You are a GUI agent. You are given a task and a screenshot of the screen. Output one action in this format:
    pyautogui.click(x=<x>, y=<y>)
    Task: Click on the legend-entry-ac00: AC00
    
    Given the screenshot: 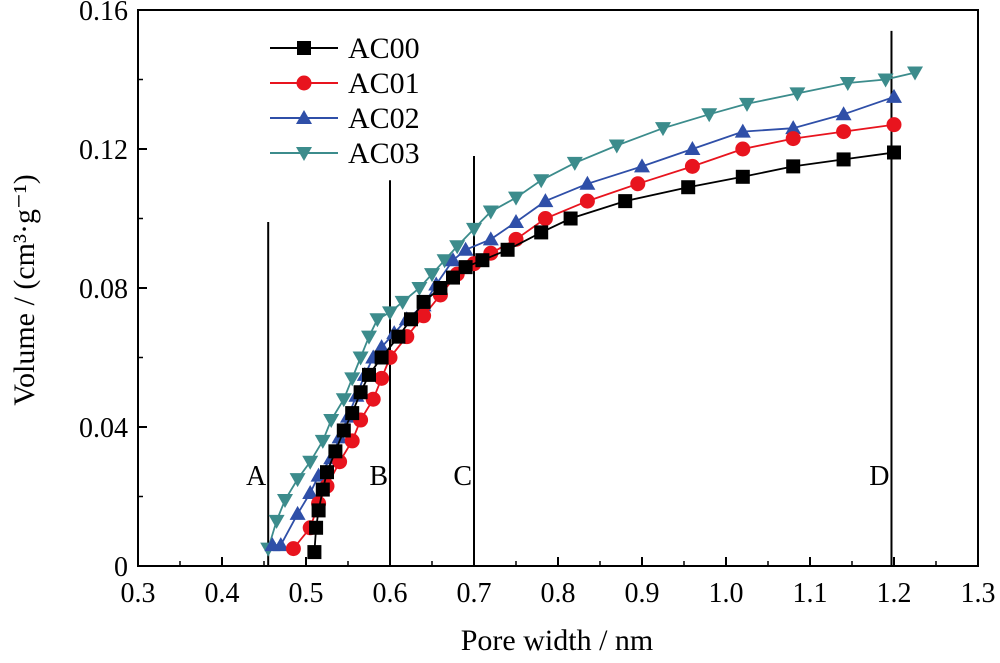 What is the action you would take?
    pyautogui.click(x=345, y=48)
    